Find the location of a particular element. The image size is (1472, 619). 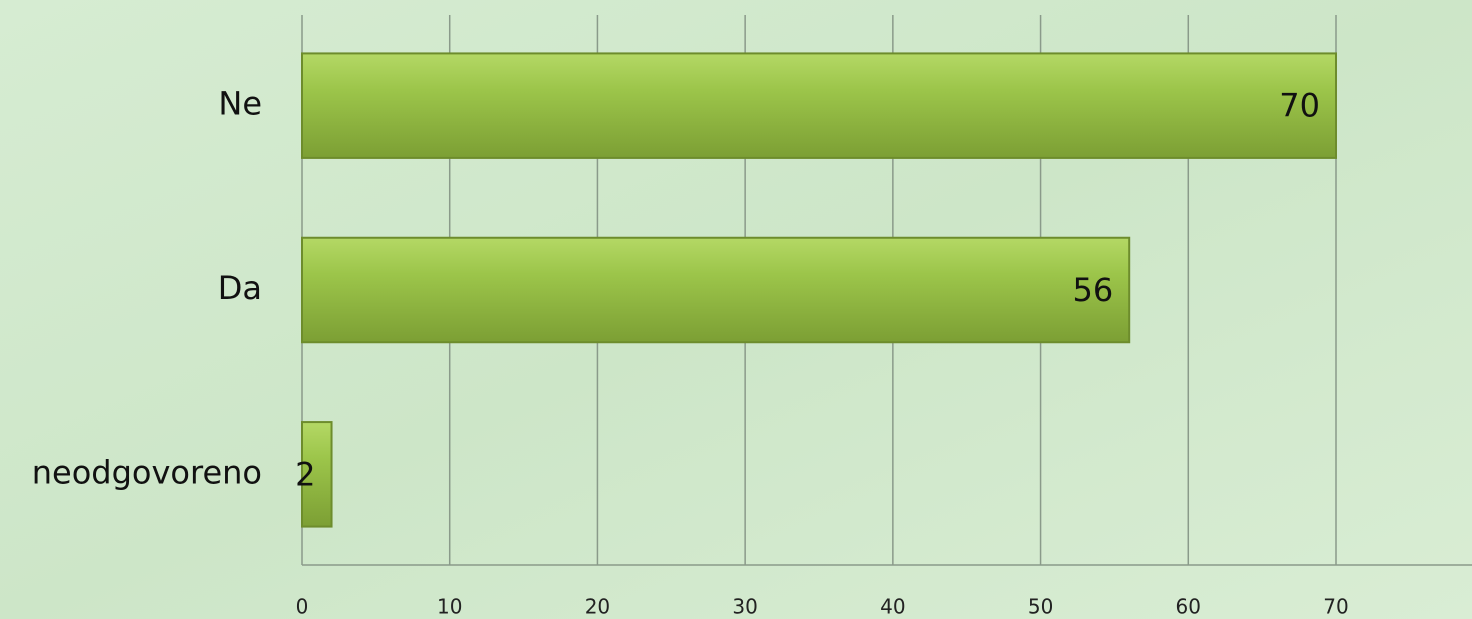

y-tick-label: Ne is located at coordinates (240, 104).